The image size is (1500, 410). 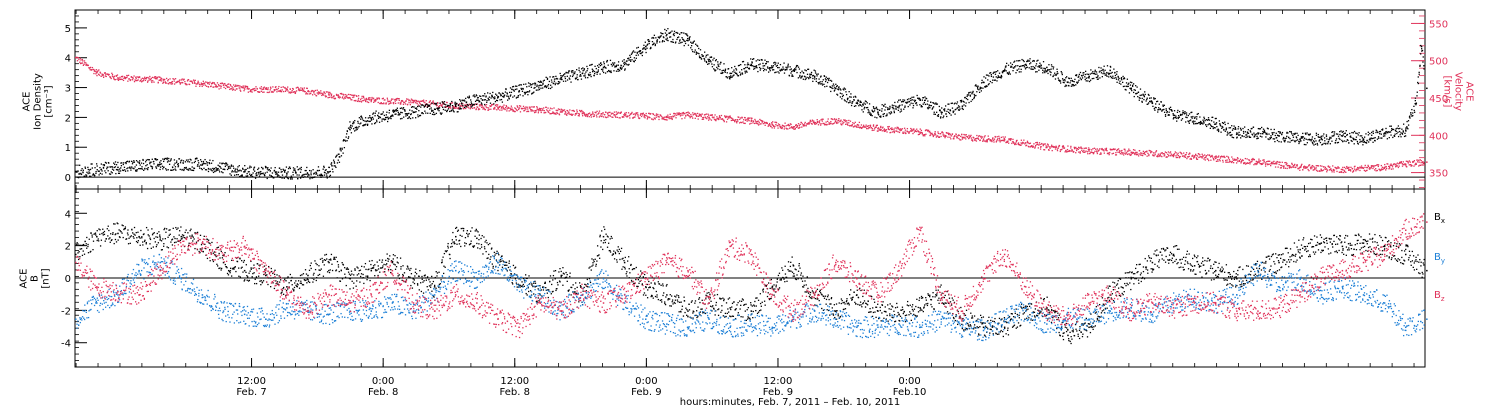 I want to click on y-right-tick-label: 400, so click(x=1438, y=136).